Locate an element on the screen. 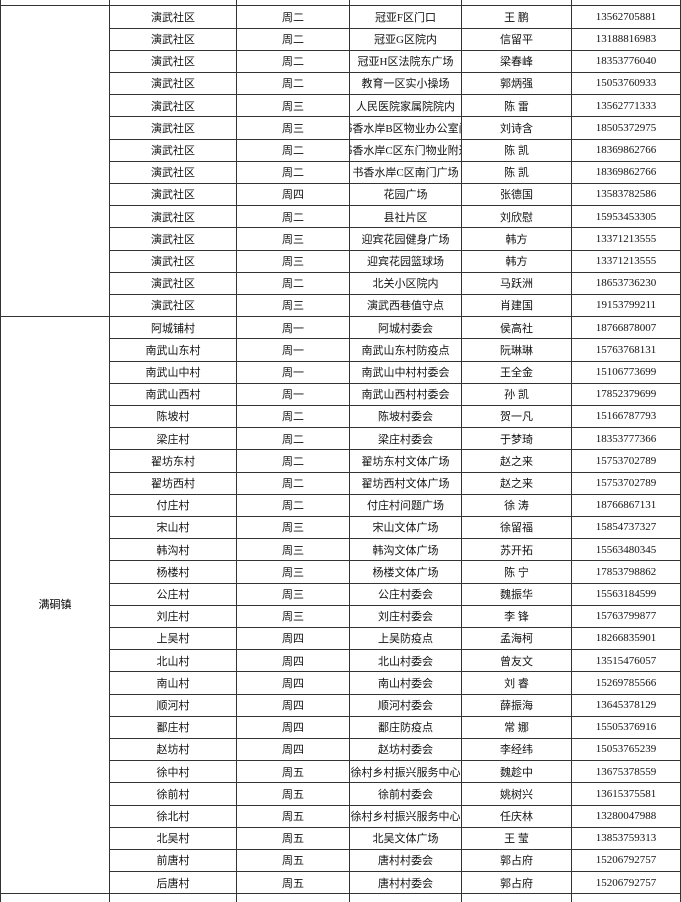  village-cell: 梁庄村 is located at coordinates (173, 439).